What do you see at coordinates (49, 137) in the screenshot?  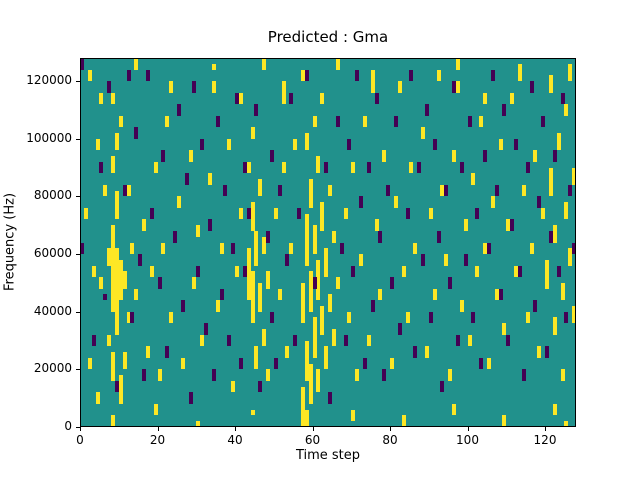 I see `y-tick-label: 100000` at bounding box center [49, 137].